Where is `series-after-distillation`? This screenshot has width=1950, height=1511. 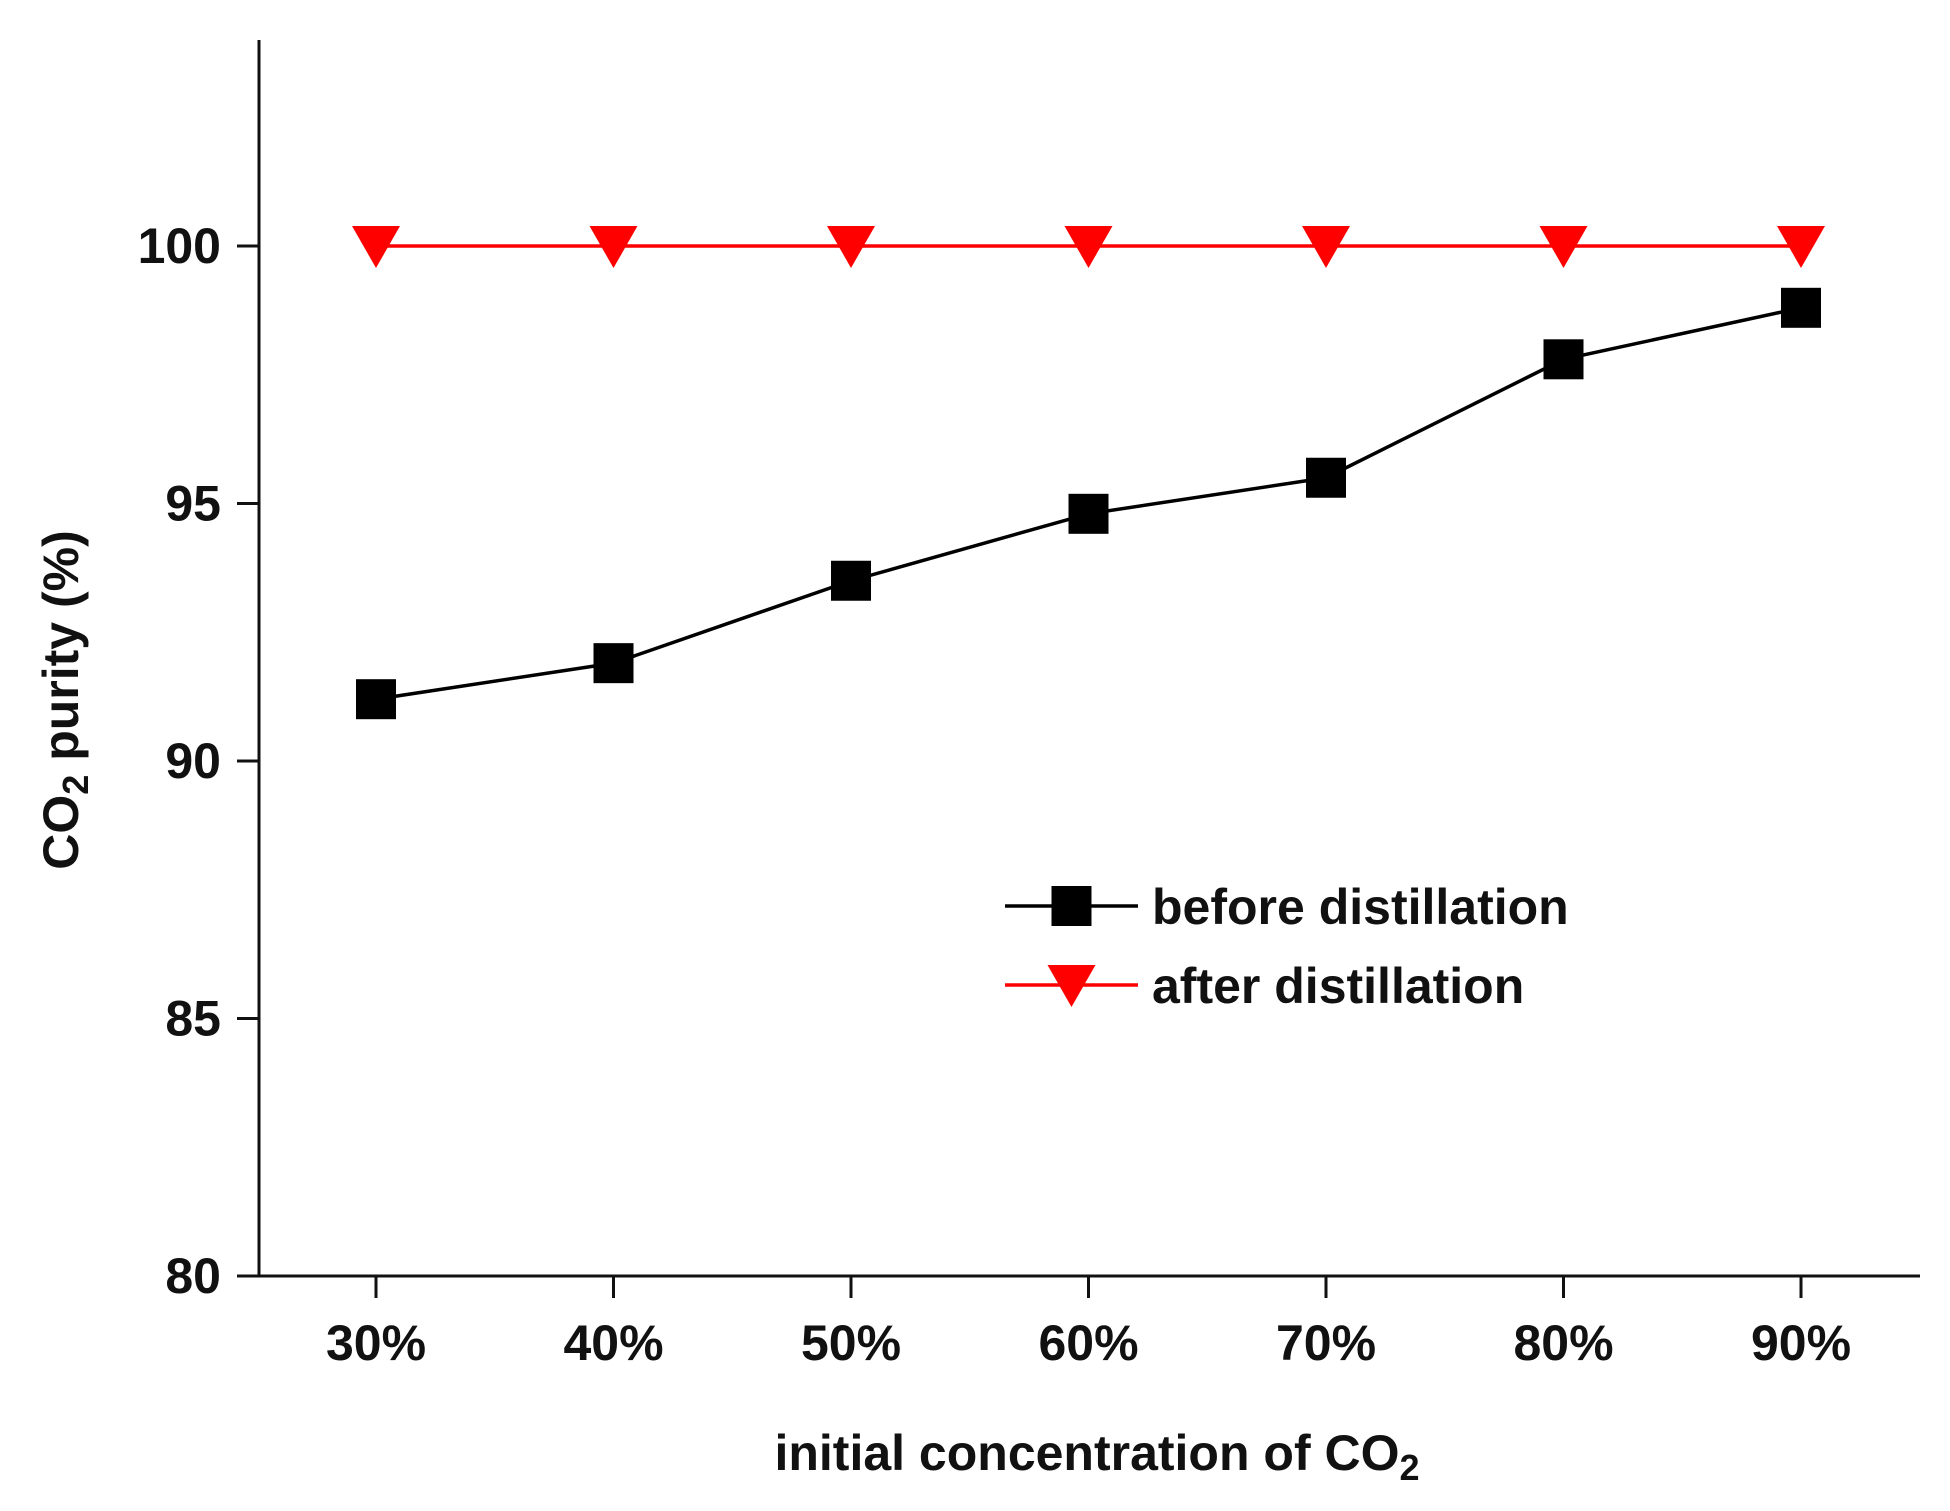
series-after-distillation is located at coordinates (1088, 247).